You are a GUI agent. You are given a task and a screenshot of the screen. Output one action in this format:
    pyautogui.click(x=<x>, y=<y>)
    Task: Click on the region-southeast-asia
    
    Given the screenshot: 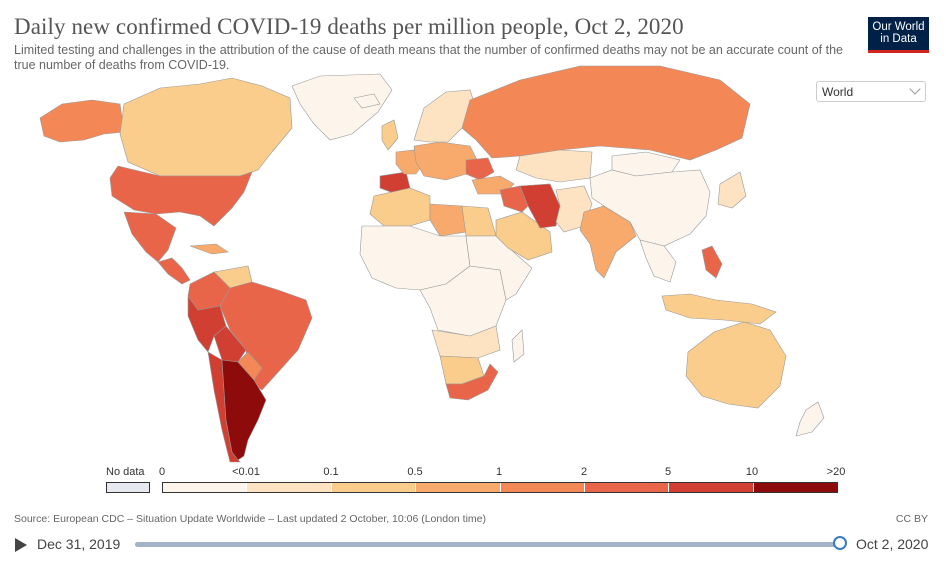 What is the action you would take?
    pyautogui.click(x=658, y=261)
    